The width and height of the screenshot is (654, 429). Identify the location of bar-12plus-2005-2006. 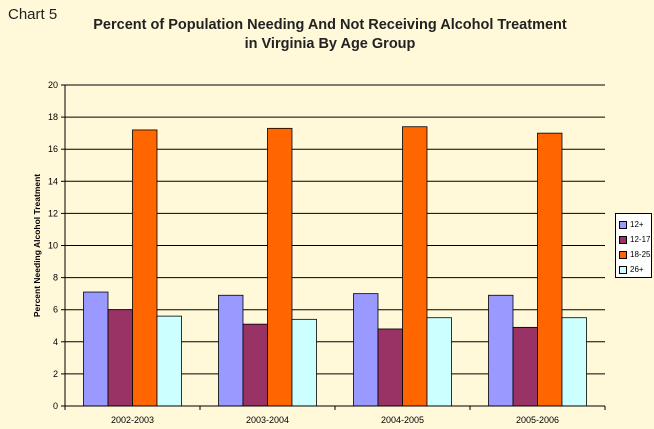
(501, 350).